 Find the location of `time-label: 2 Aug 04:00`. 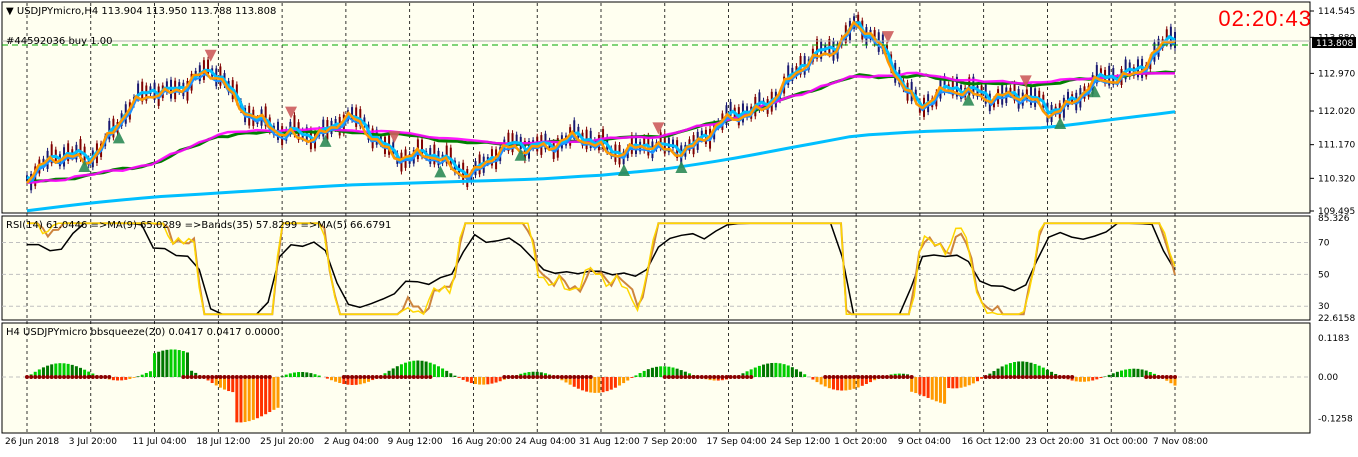

time-label: 2 Aug 04:00 is located at coordinates (351, 442).